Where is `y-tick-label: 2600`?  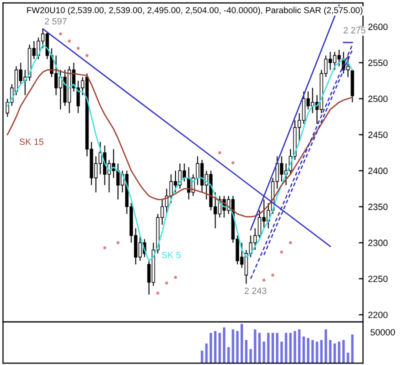
y-tick-label: 2600 is located at coordinates (378, 27).